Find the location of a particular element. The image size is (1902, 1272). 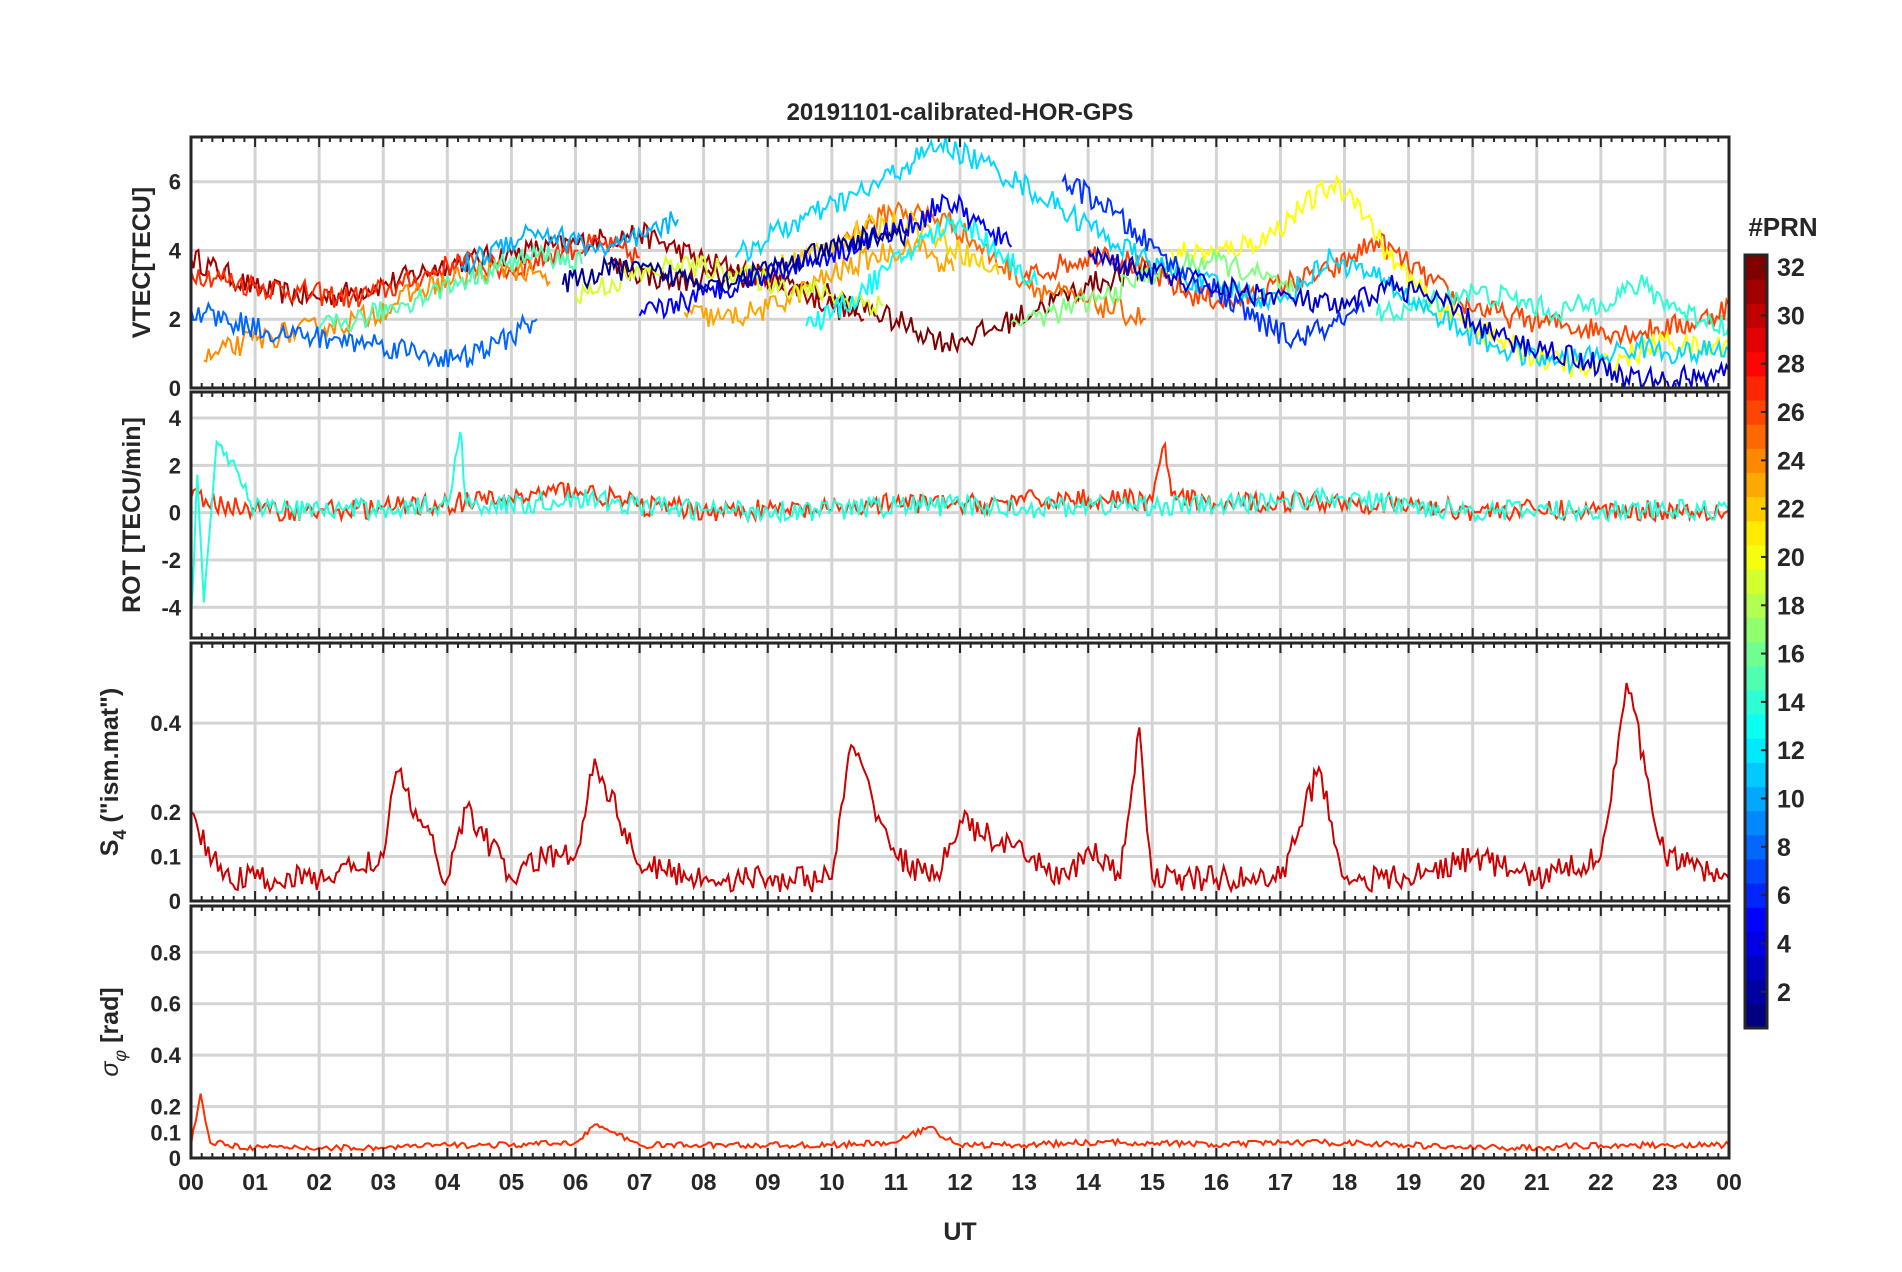

colorbar-tick-label: 22 is located at coordinates (1791, 510).